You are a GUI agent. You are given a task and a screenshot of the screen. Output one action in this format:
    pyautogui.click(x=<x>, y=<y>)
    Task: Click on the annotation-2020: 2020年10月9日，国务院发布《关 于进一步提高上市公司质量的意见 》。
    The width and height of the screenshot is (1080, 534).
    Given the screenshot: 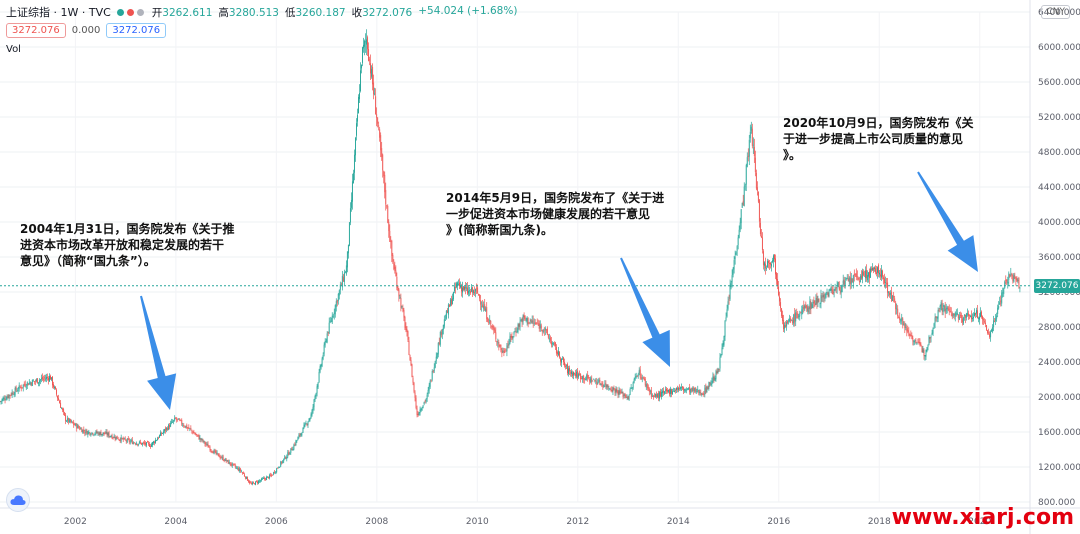 What is the action you would take?
    pyautogui.click(x=878, y=139)
    